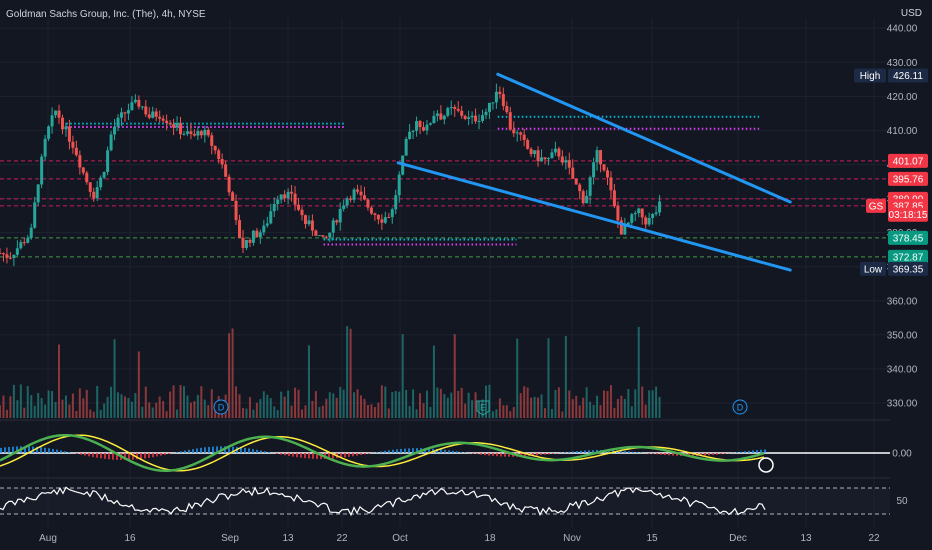 The height and width of the screenshot is (550, 932). Describe the element at coordinates (908, 76) in the screenshot. I see `price-axis-label: 426.11` at that location.